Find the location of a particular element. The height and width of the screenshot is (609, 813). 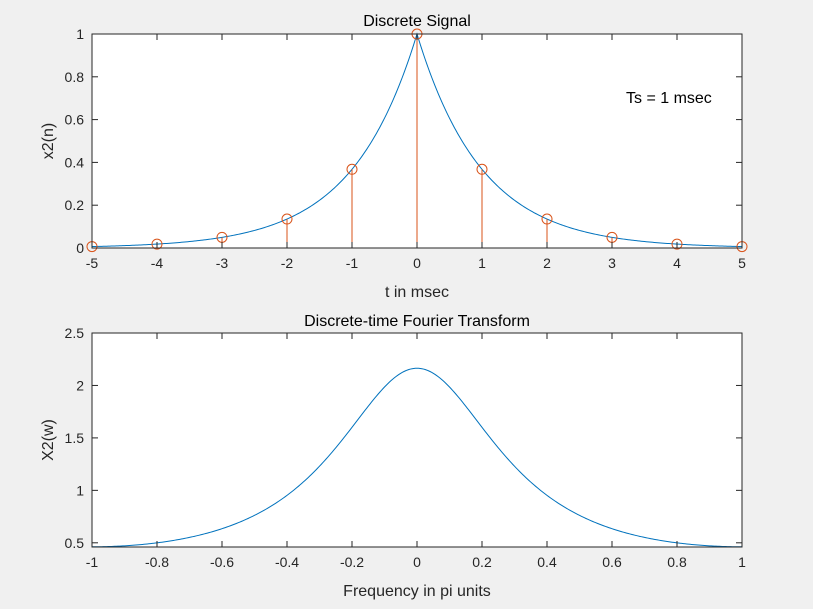

x-axis-label: t in msec is located at coordinates (417, 292).